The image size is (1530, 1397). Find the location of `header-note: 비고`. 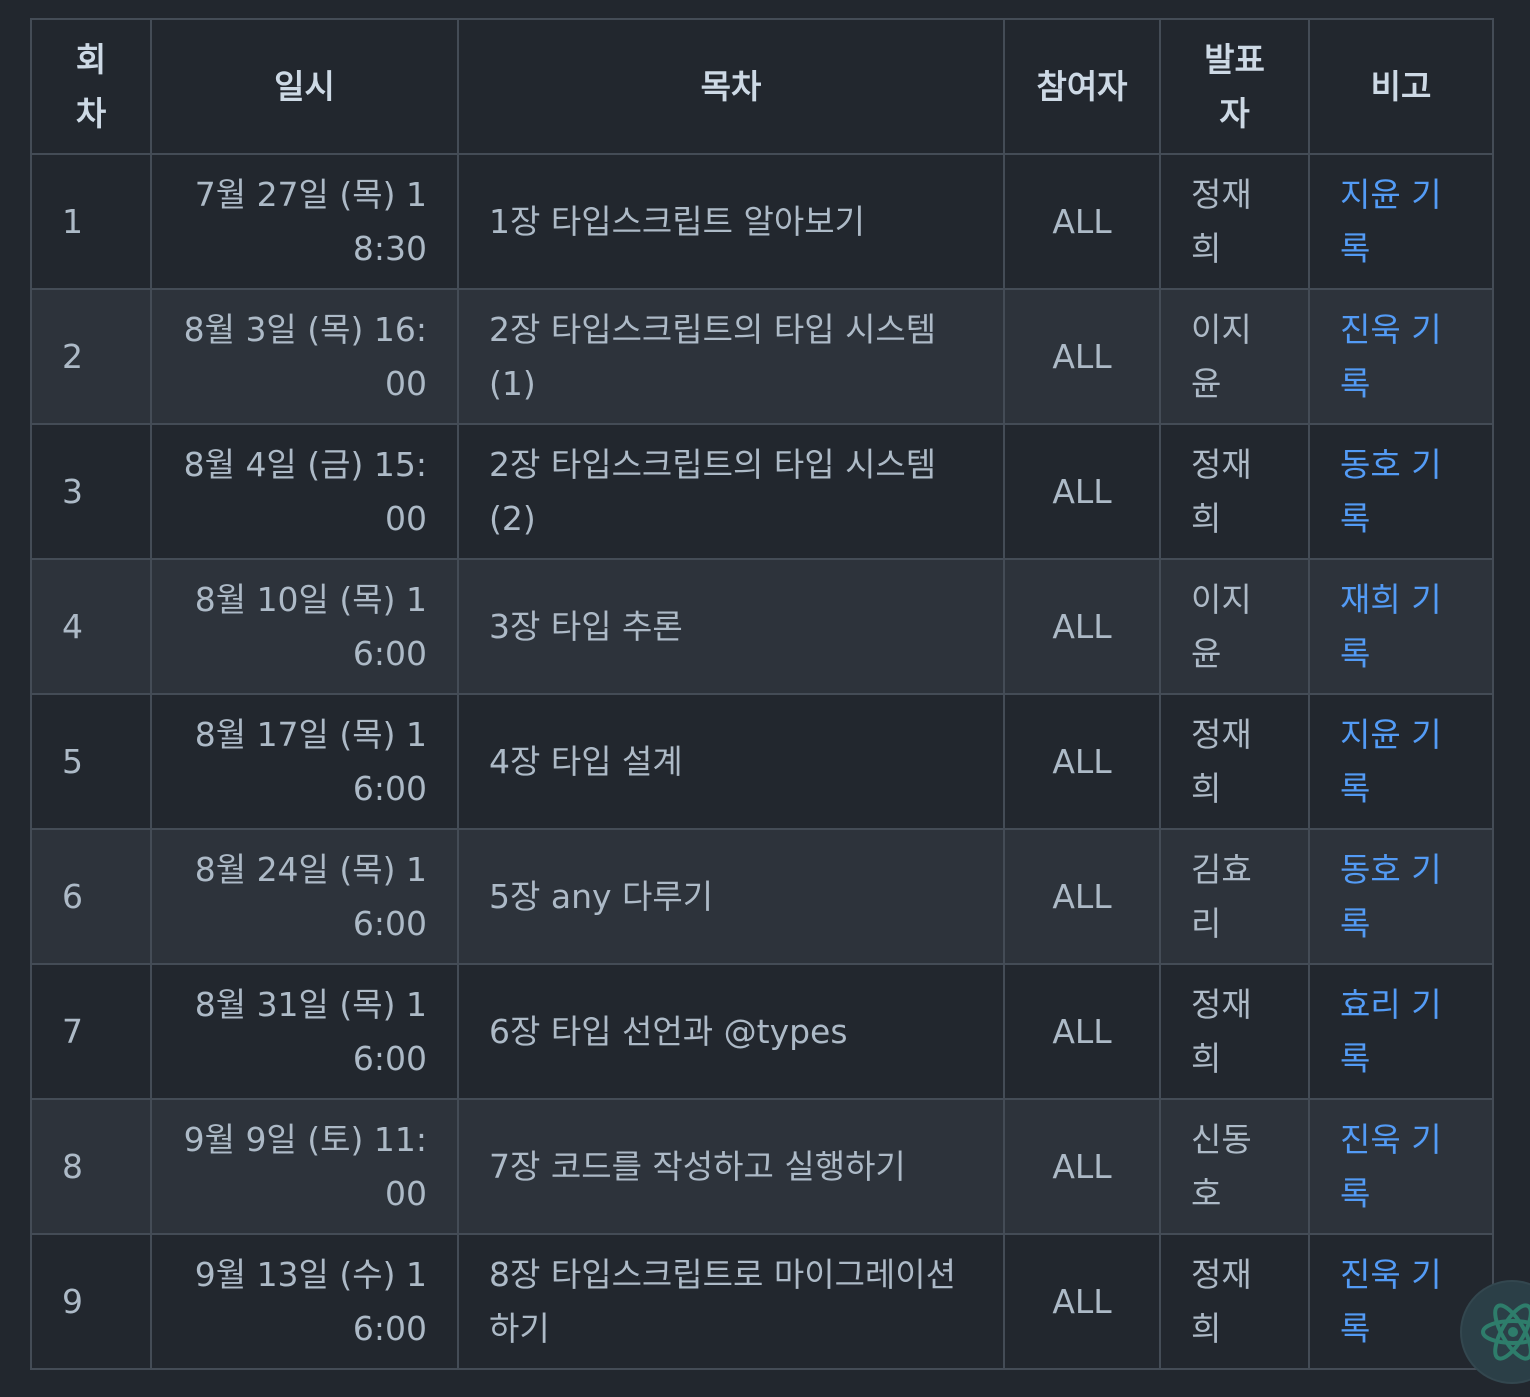

header-note: 비고 is located at coordinates (1401, 86).